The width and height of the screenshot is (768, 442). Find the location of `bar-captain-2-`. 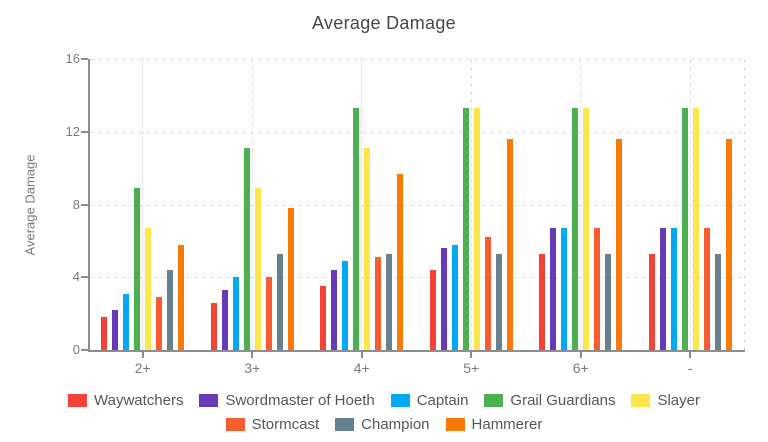

bar-captain-2- is located at coordinates (126, 321).